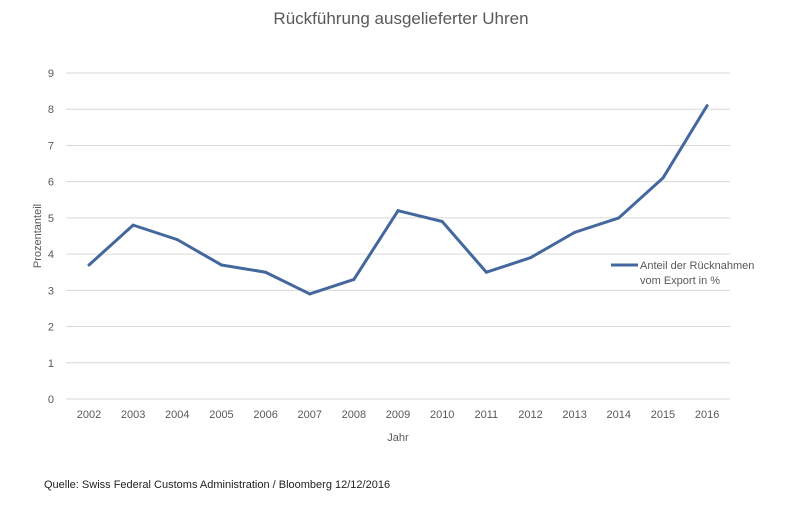 This screenshot has height=516, width=804. I want to click on y-tick-label: 0, so click(51, 400).